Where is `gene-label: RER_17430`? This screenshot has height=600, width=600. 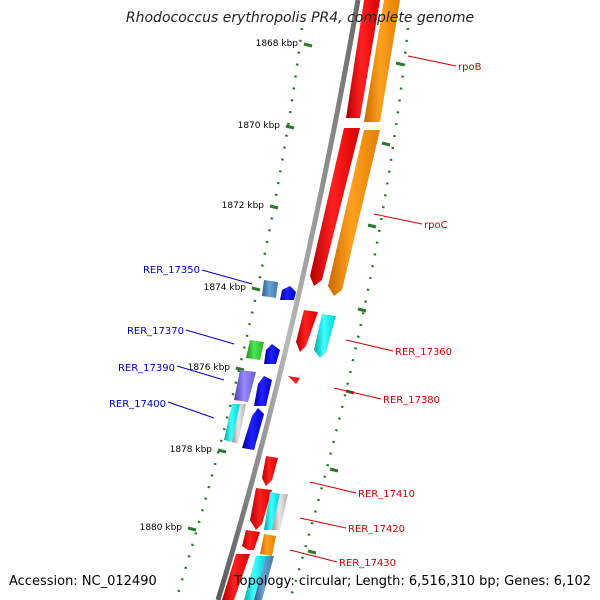
gene-label: RER_17430 is located at coordinates (367, 563).